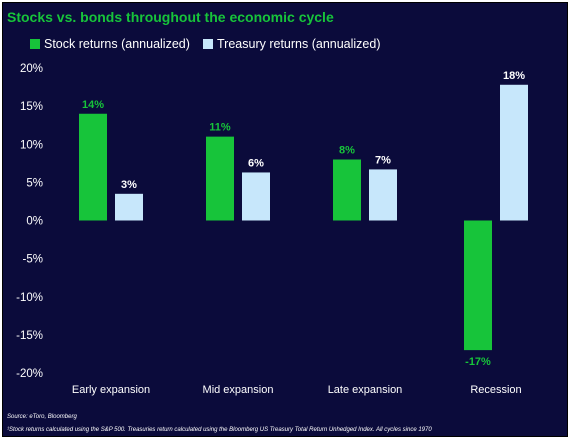 This screenshot has height=440, width=571. I want to click on x-category-label: Recession, so click(495, 390).